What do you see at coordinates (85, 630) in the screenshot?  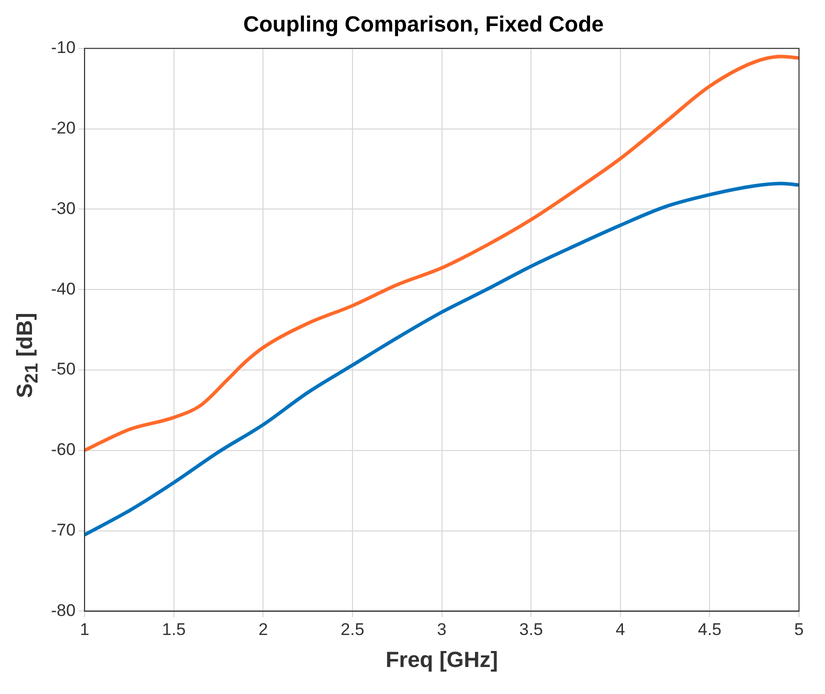 I see `x-tick-label: 1` at bounding box center [85, 630].